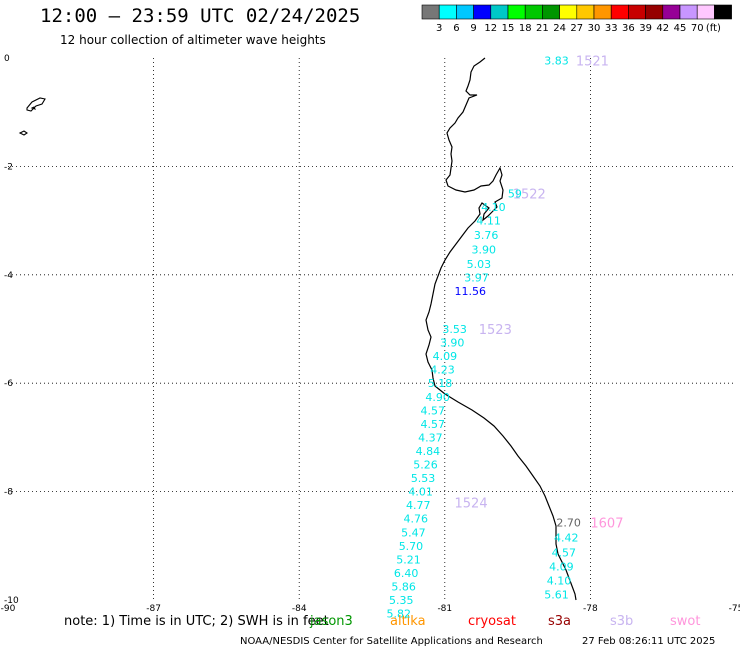  I want to click on wave-height-value: 5.61, so click(556, 595).